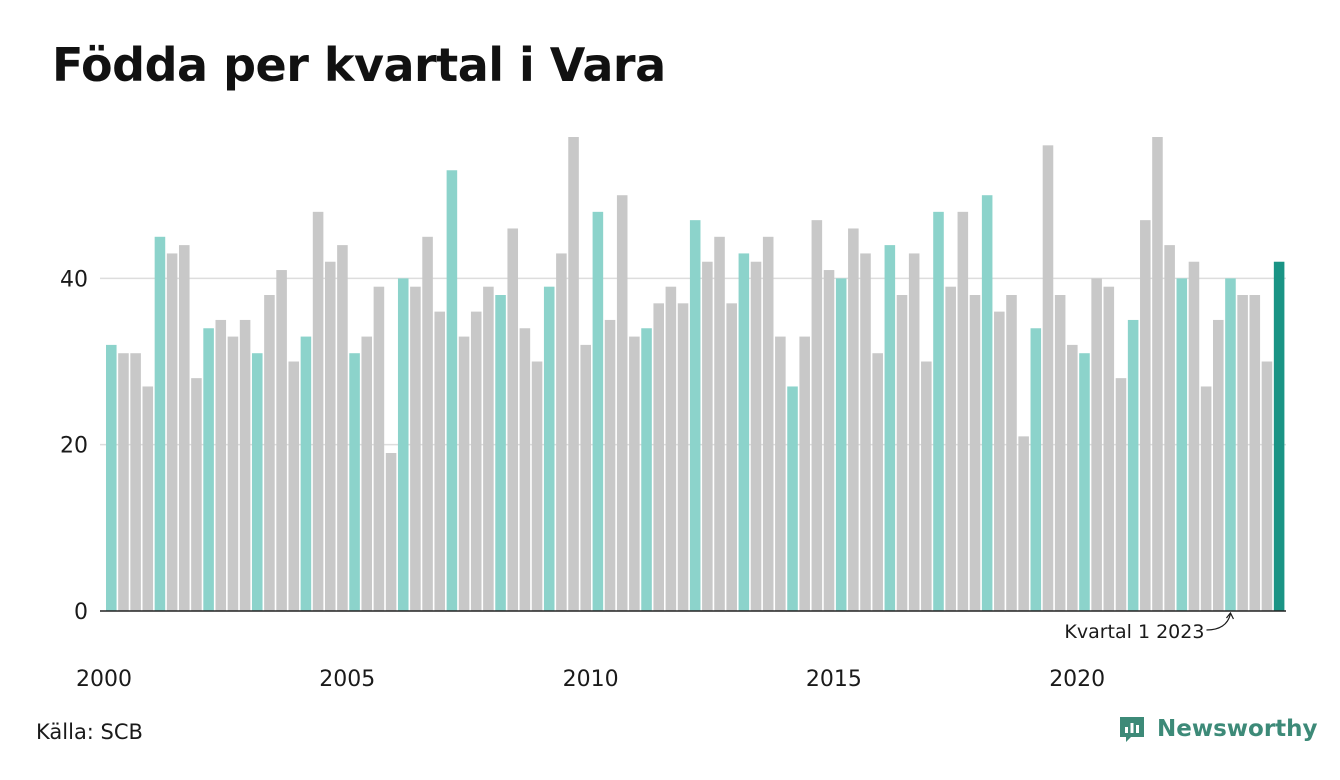  What do you see at coordinates (1077, 679) in the screenshot?
I see `x-tick-label: 2020` at bounding box center [1077, 679].